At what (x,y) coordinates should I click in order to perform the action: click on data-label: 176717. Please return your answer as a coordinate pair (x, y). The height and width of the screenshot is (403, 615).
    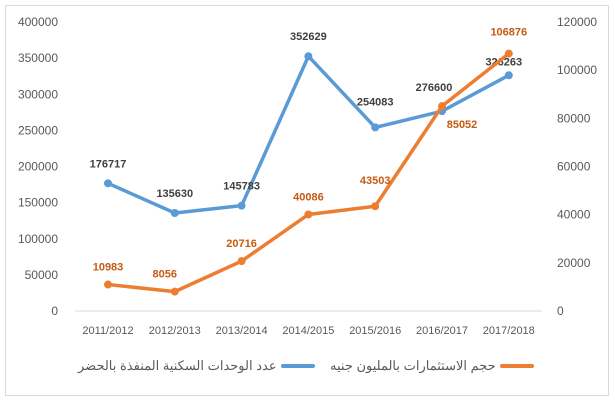
    Looking at the image, I should click on (108, 164).